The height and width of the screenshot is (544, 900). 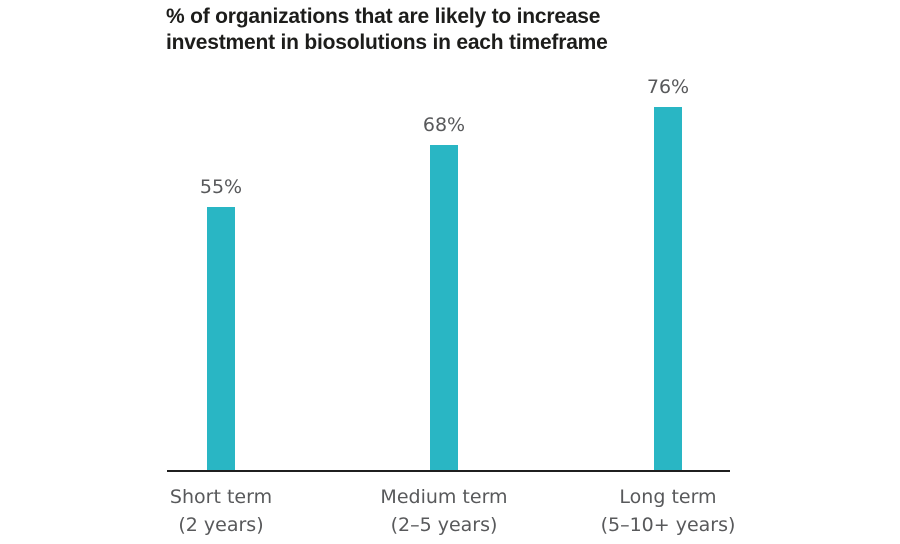 I want to click on bar-value-label: 76%, so click(x=668, y=87).